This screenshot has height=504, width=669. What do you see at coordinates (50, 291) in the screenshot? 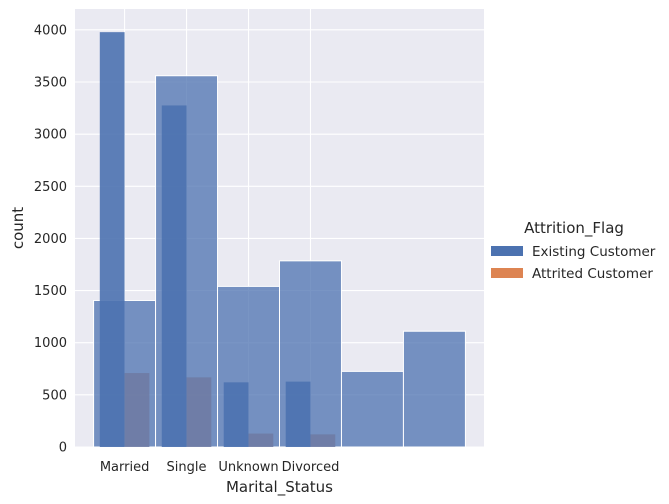
I see `y-tick-label: 1500` at bounding box center [50, 291].